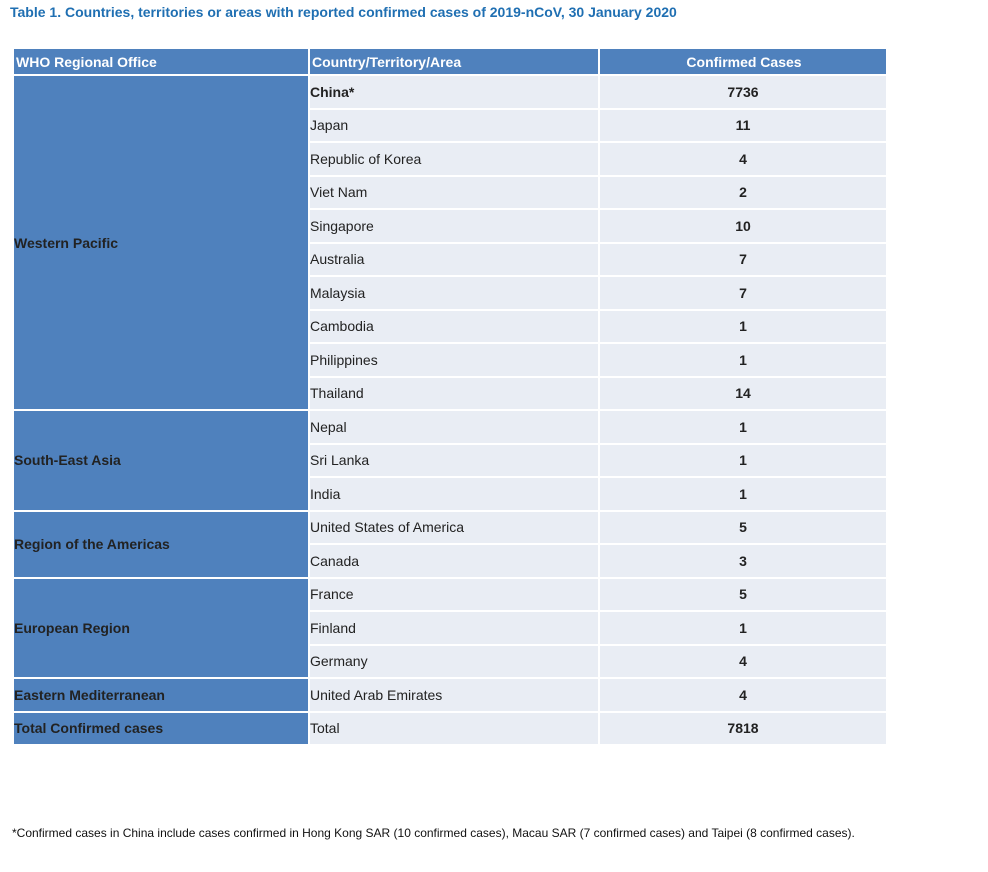  I want to click on country-cell: Japan, so click(454, 125).